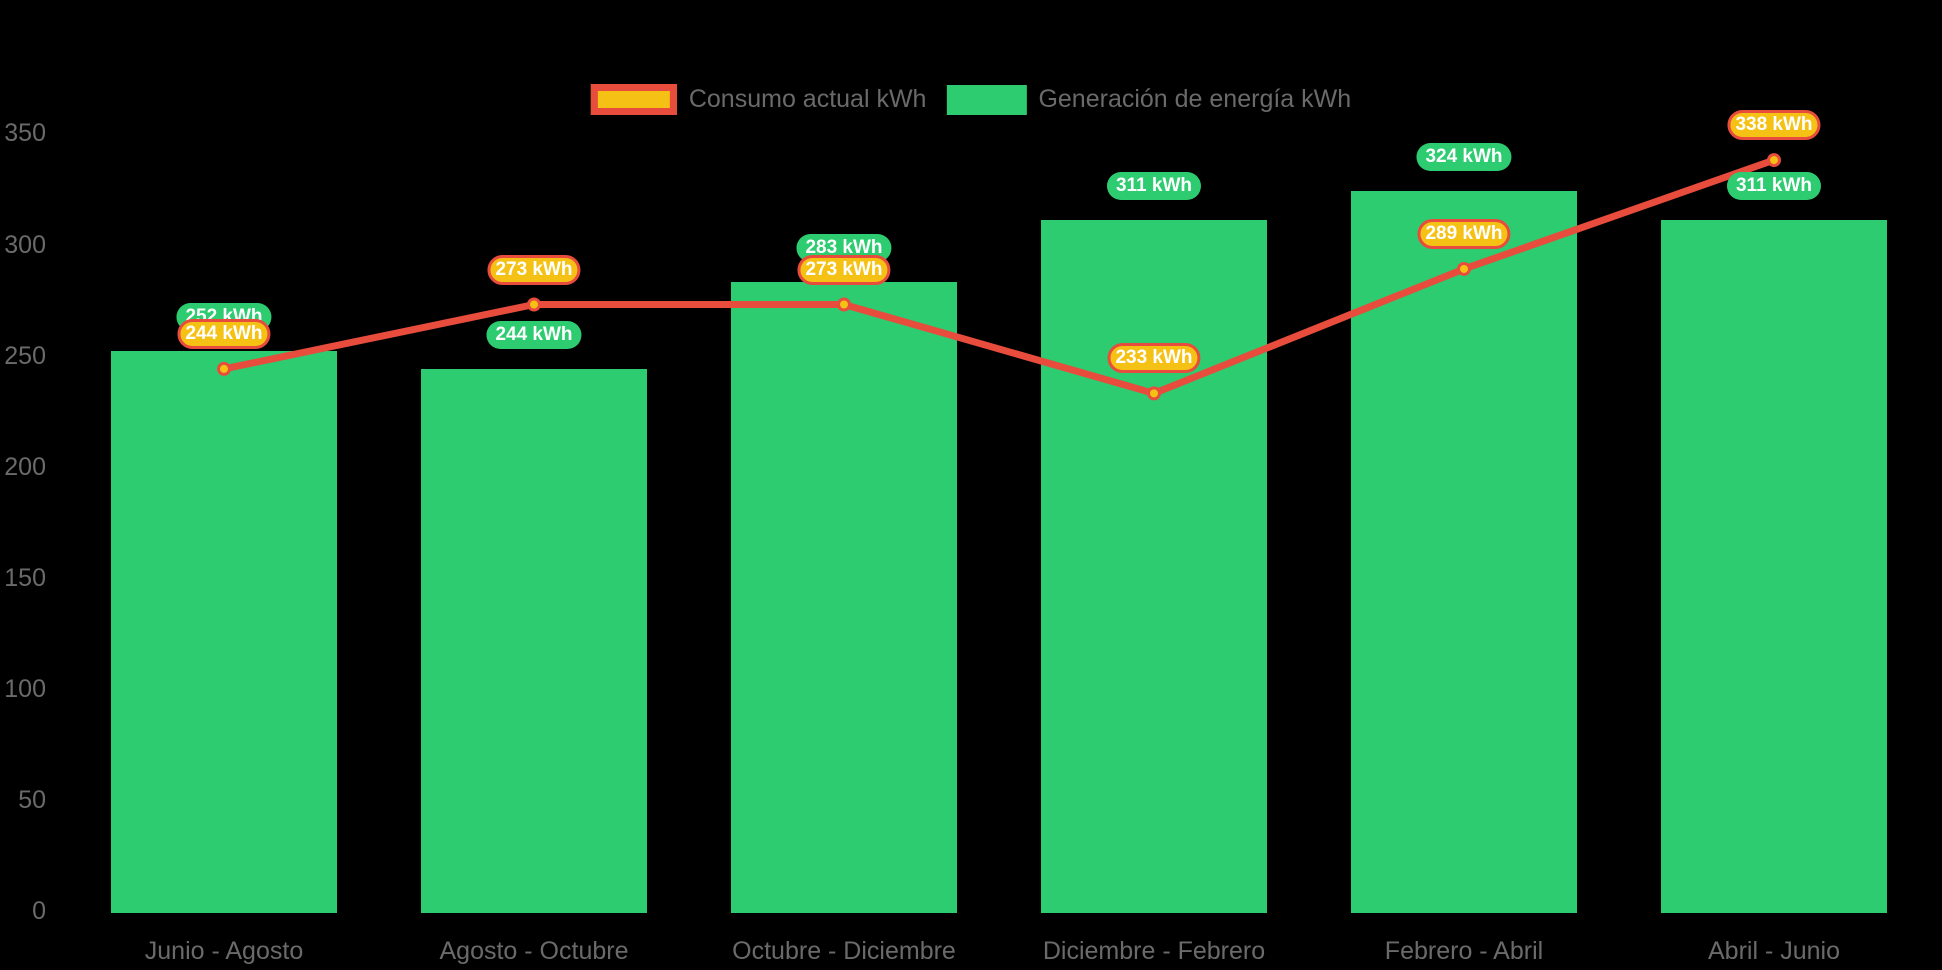 The image size is (1942, 970). I want to click on x-axis-category-label: Agosto - Octubre, so click(534, 951).